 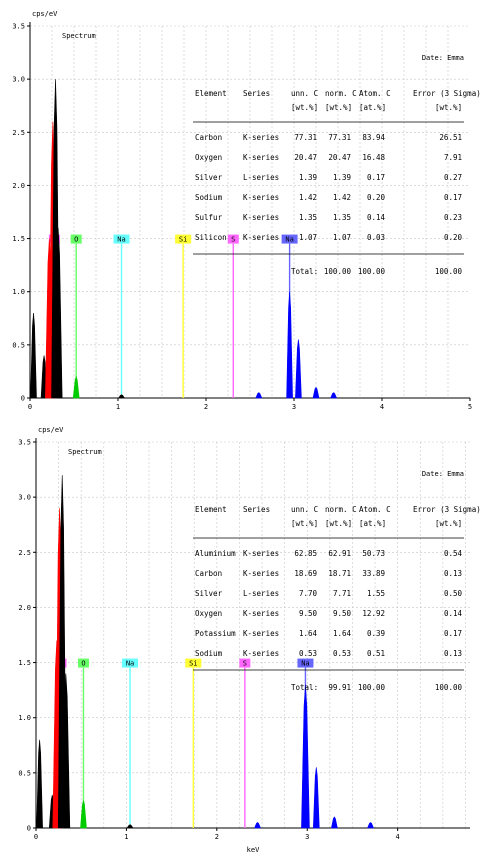 What do you see at coordinates (208, 613) in the screenshot?
I see `table-cell: Oxygen` at bounding box center [208, 613].